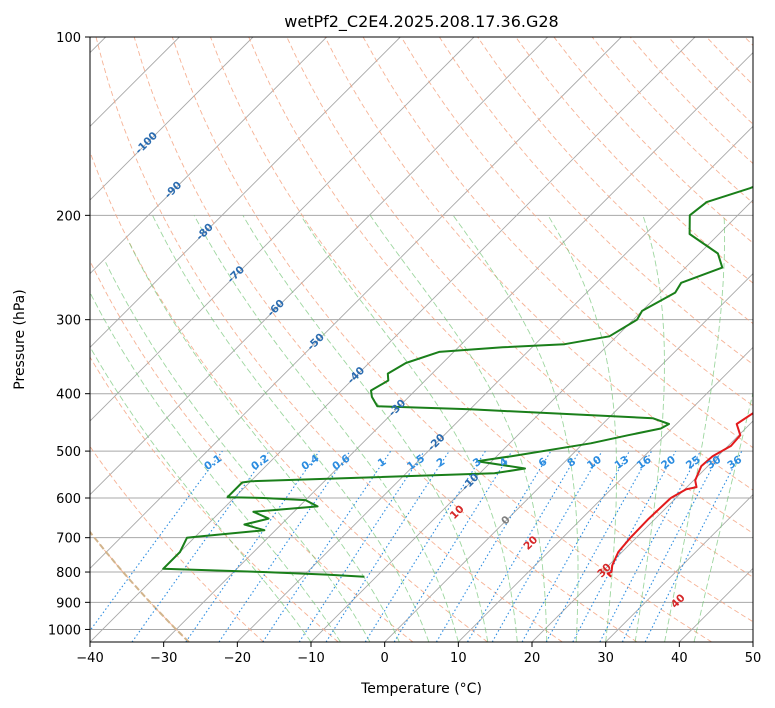 Image resolution: width=775 pixels, height=708 pixels. What do you see at coordinates (421, 22) in the screenshot?
I see `chart-title: wetPf2_C2E4.2025.208.17.36.G28` at bounding box center [421, 22].